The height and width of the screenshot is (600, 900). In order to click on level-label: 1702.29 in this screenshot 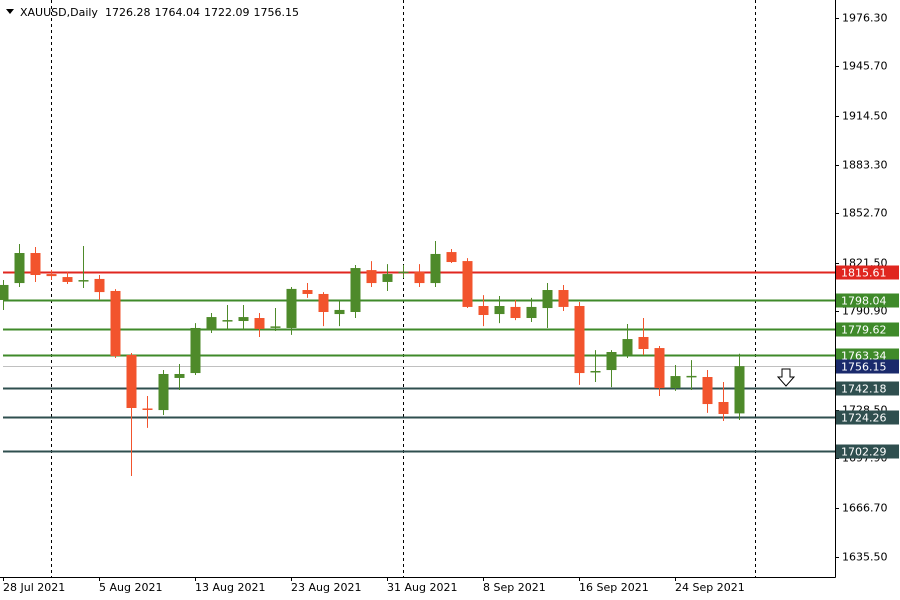, I will do `click(864, 452)`.